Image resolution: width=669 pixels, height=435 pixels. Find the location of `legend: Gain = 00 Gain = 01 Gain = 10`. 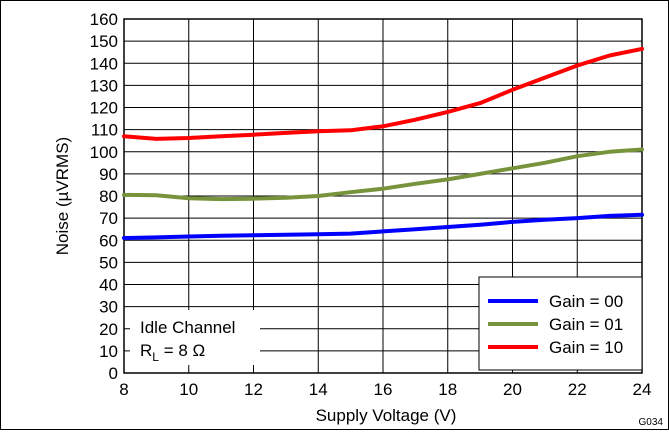

legend: Gain = 00 Gain = 01 Gain = 10 is located at coordinates (560, 323).